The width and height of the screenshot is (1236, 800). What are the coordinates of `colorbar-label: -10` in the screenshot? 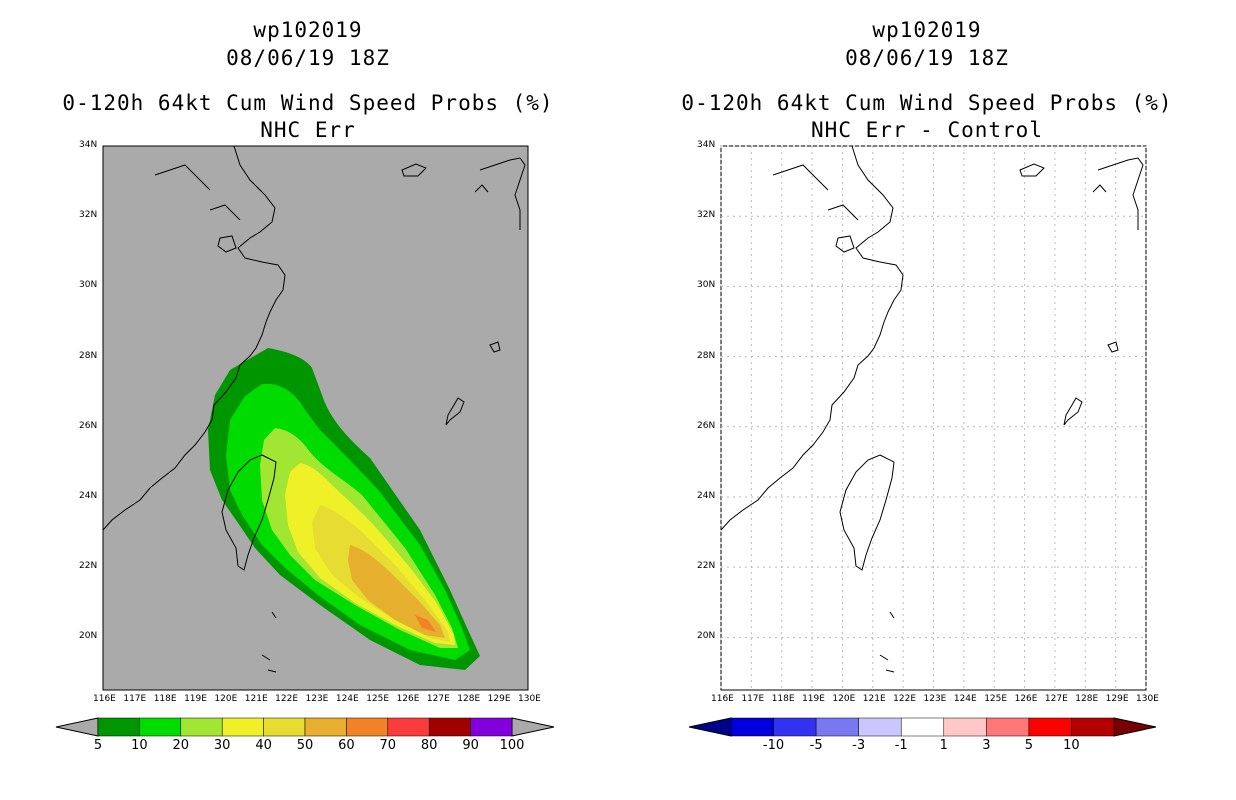 It's located at (773, 745).